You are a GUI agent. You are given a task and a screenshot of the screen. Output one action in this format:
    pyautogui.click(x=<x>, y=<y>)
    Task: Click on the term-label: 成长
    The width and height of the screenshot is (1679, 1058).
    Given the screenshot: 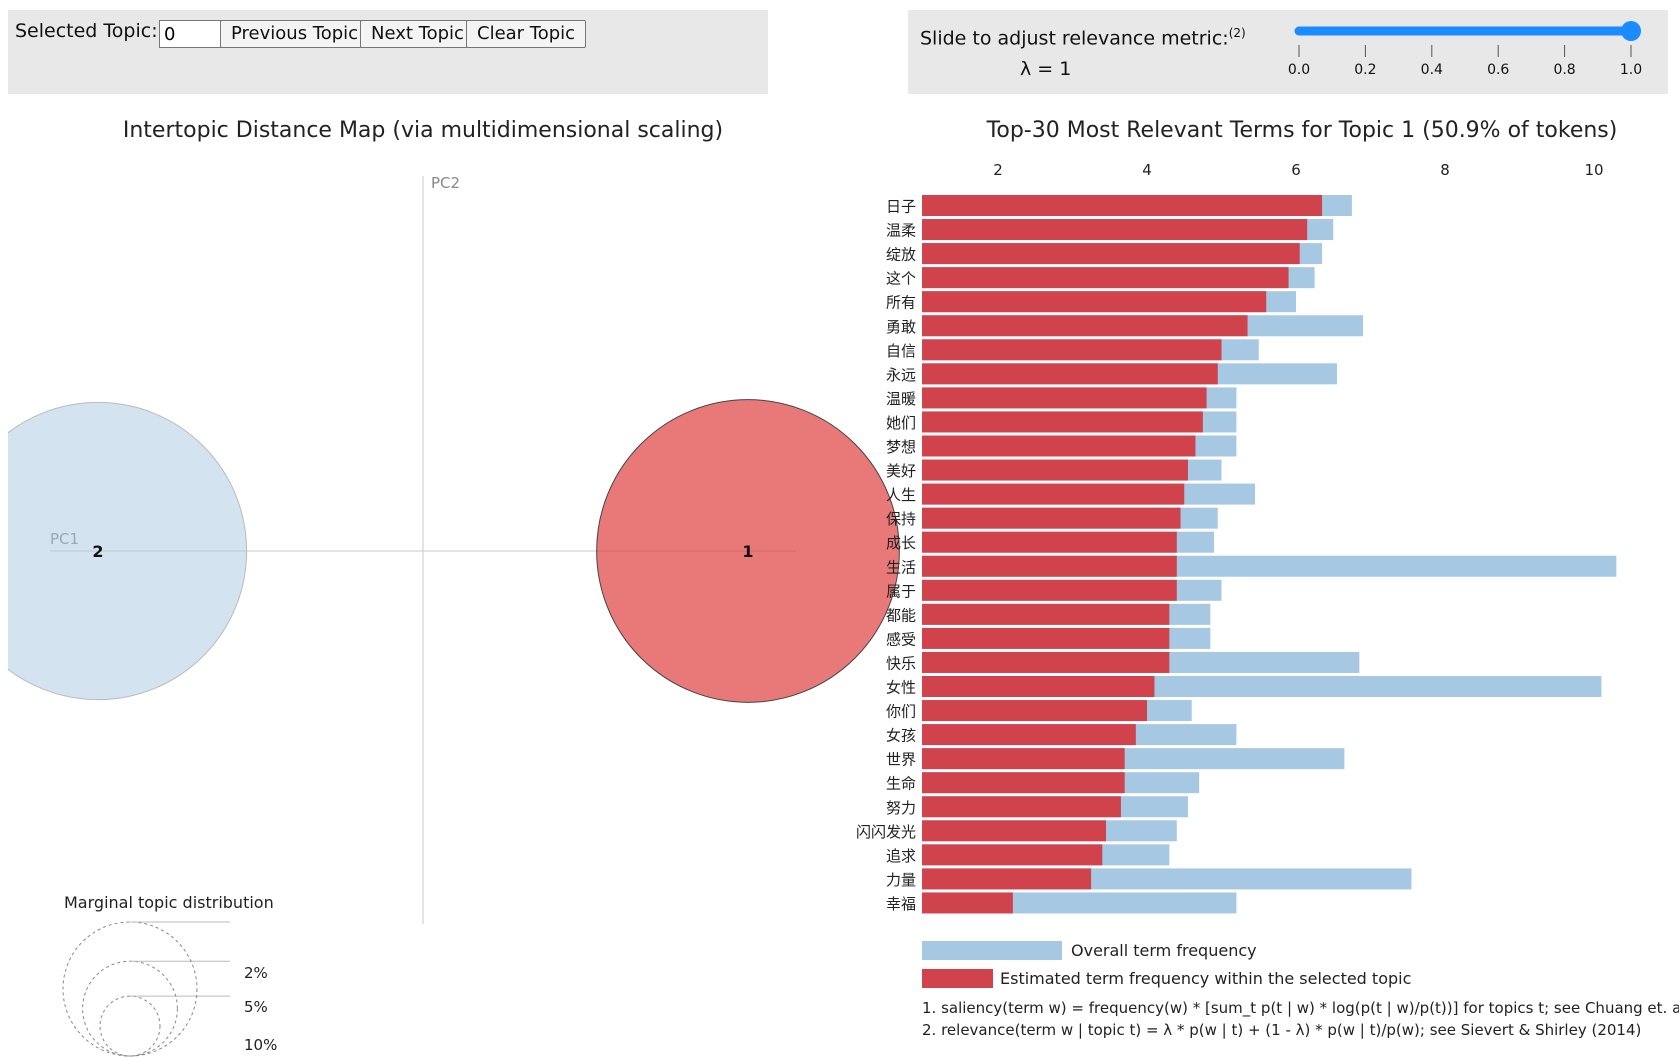 What is the action you would take?
    pyautogui.click(x=901, y=543)
    